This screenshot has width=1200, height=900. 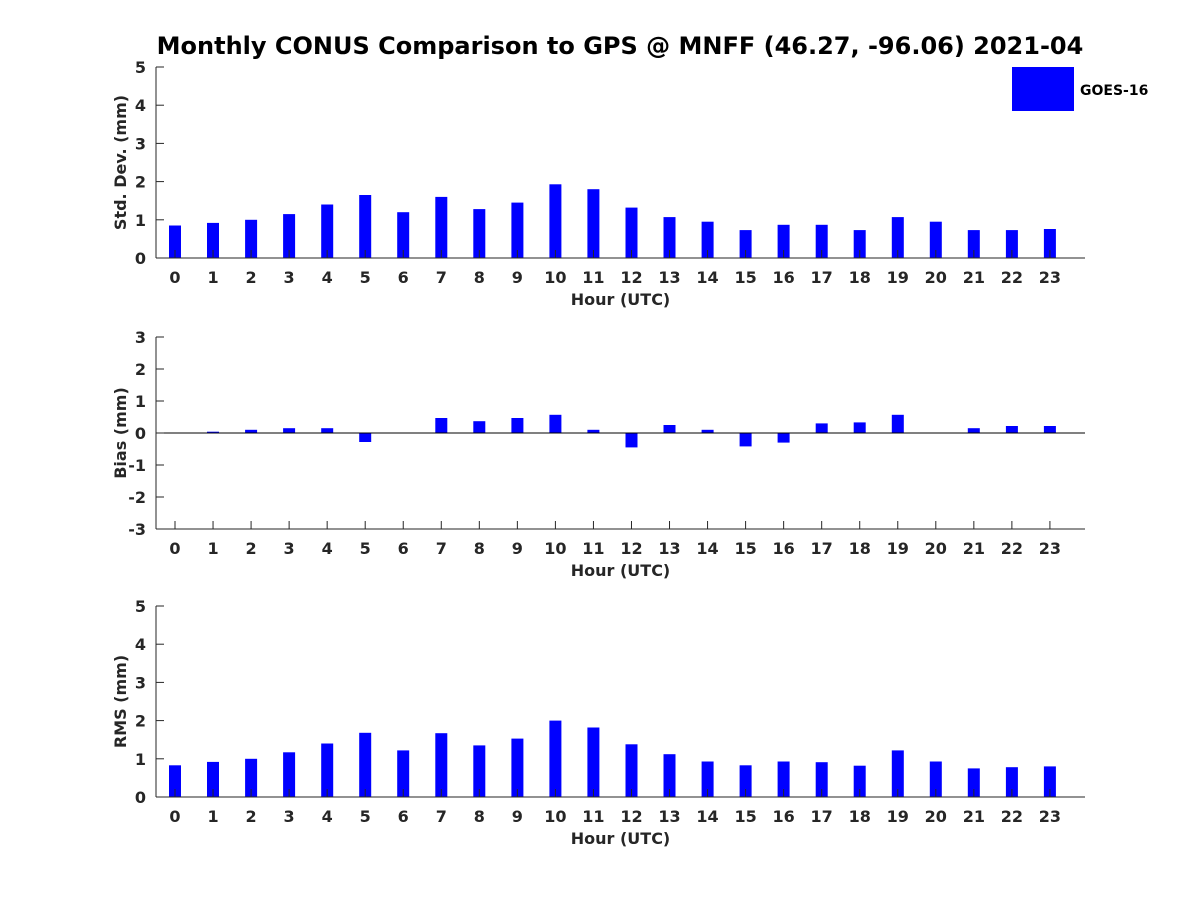 I want to click on y-tick-label: 4, so click(x=140, y=644).